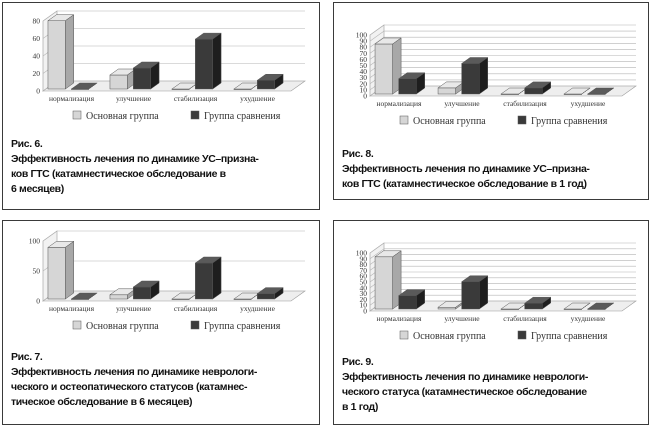 The image size is (651, 427). Describe the element at coordinates (364, 258) in the screenshot. I see `y-tick-label: 90` at that location.